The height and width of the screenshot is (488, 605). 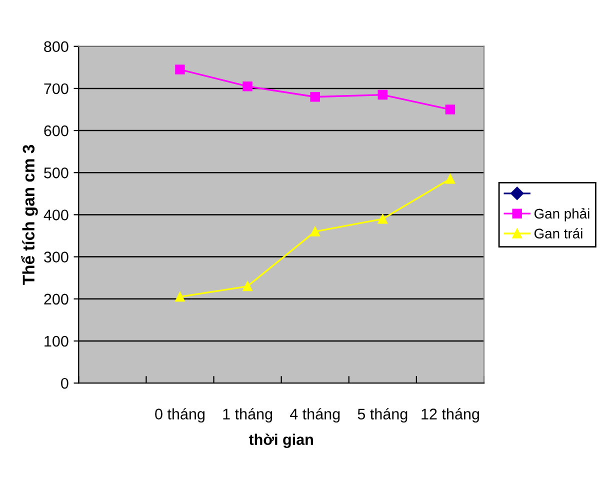 I want to click on x-axis-title: thời gian, so click(x=280, y=441).